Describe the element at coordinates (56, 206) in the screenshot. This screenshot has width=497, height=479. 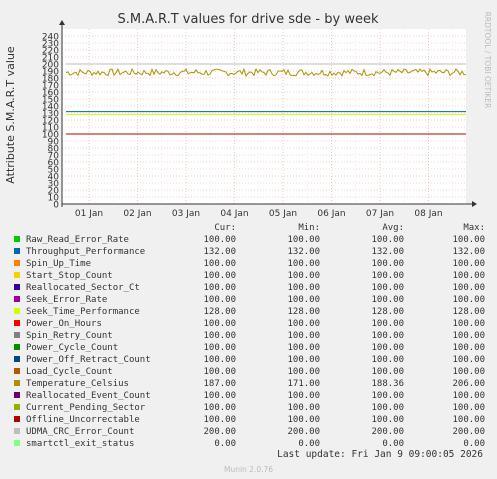
I see `y-tick-label: 0` at that location.